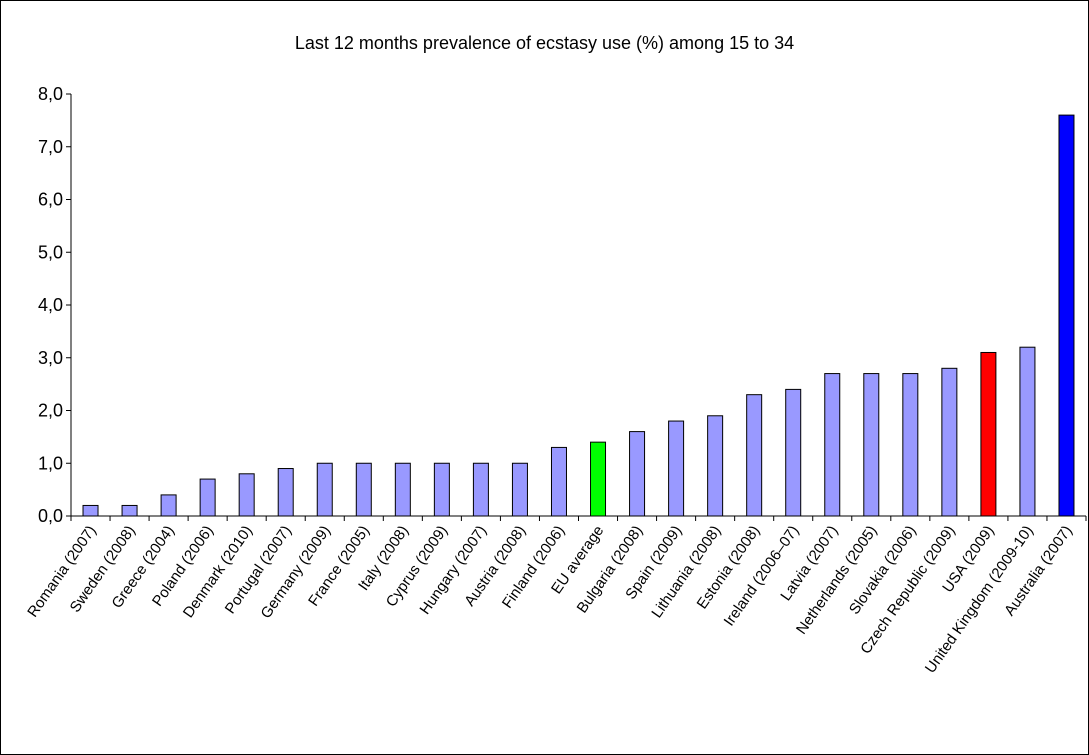 This screenshot has width=1089, height=755. What do you see at coordinates (62, 572) in the screenshot?
I see `x-tick-label: Romania (2007)` at bounding box center [62, 572].